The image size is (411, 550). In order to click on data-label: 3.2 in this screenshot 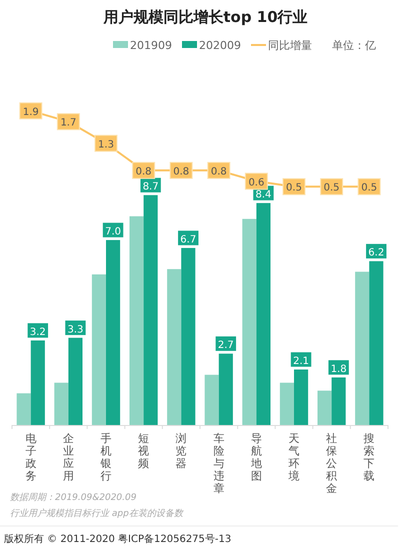, I will do `click(38, 332)`.